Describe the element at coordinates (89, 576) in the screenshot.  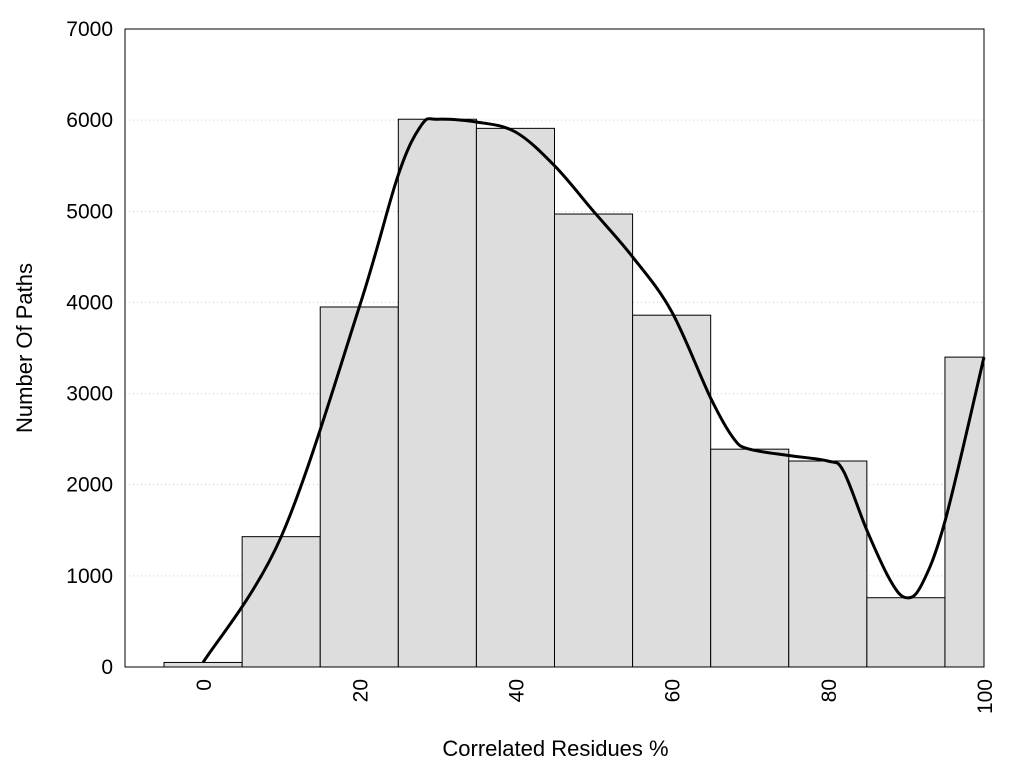
I see `y-tick-label: 1000` at that location.